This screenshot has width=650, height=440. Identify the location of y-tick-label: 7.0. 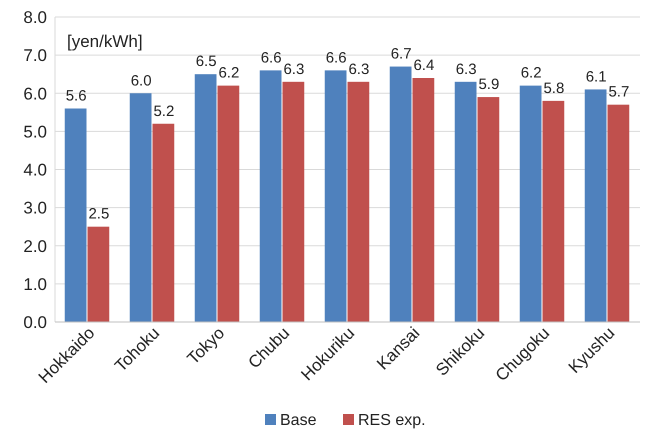
(35, 56).